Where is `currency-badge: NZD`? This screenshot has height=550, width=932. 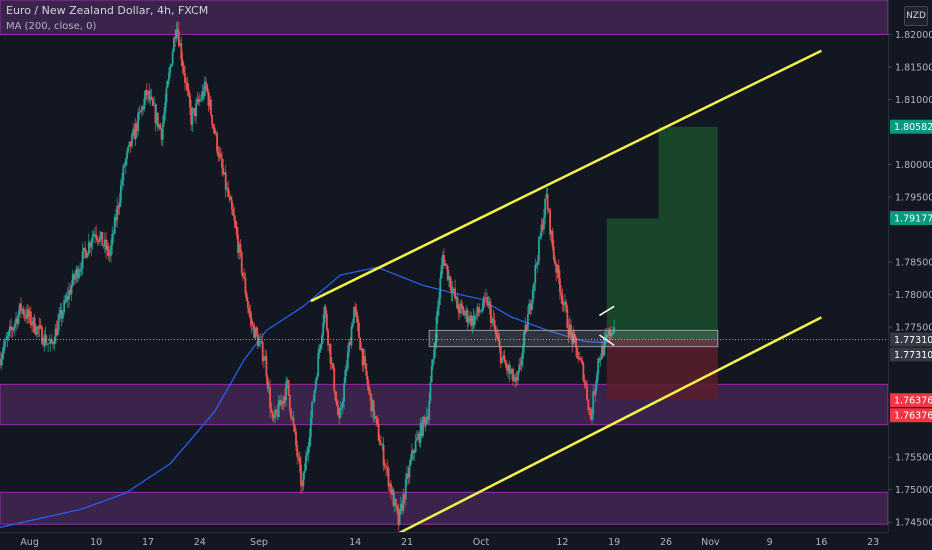 currency-badge: NZD is located at coordinates (916, 16).